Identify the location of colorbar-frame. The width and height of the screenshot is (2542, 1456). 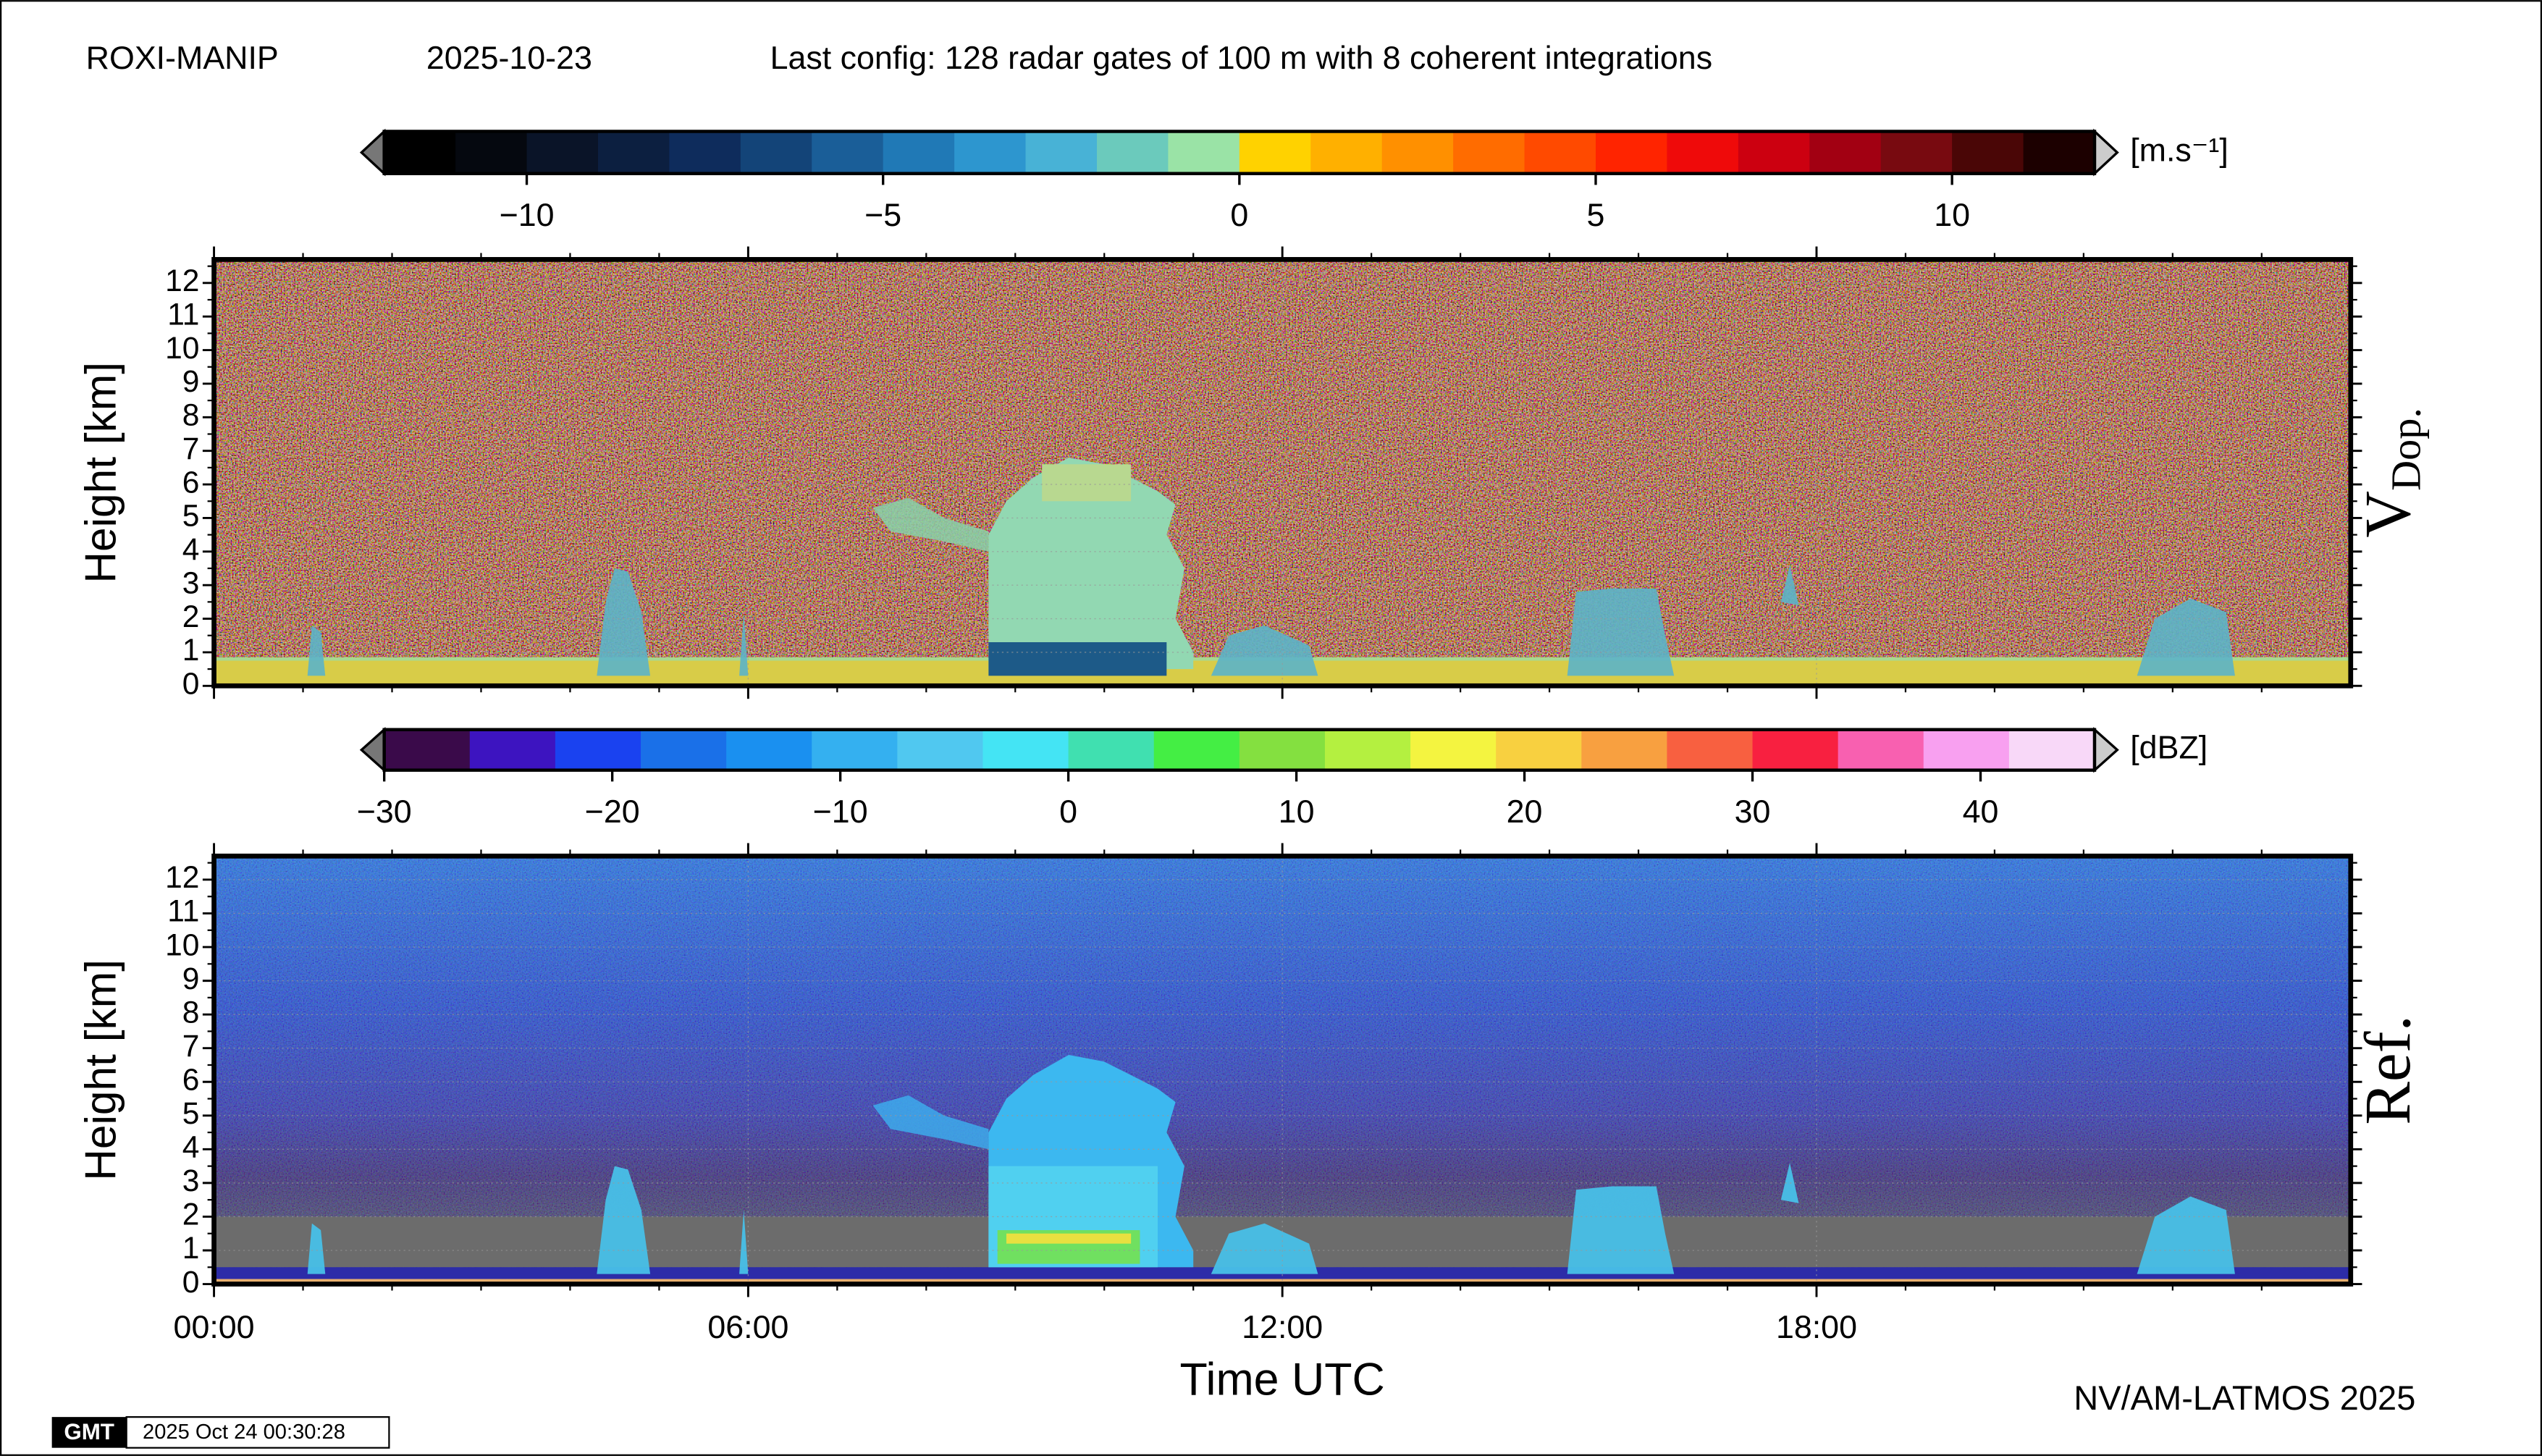
(1239, 750).